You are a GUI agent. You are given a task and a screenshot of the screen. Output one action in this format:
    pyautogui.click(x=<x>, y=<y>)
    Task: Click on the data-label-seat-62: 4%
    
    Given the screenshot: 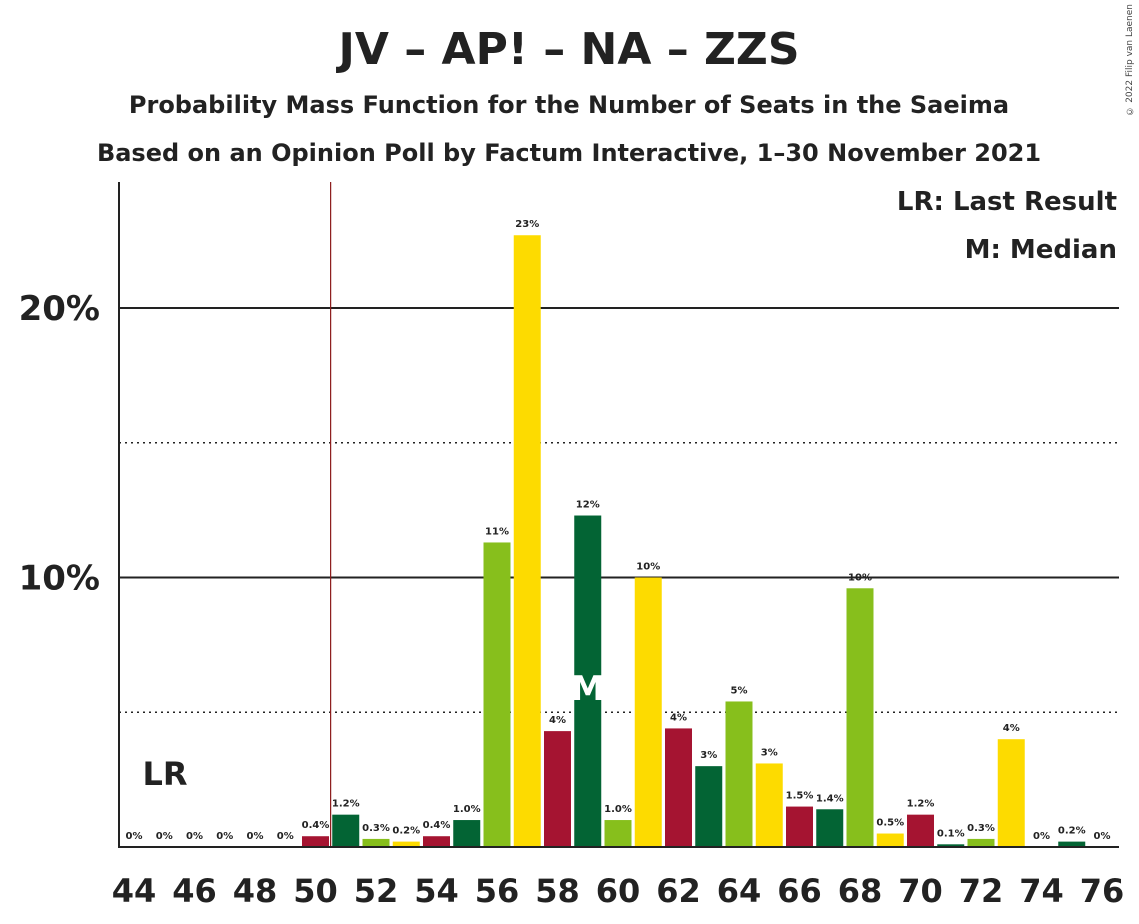 What is the action you would take?
    pyautogui.click(x=678, y=717)
    